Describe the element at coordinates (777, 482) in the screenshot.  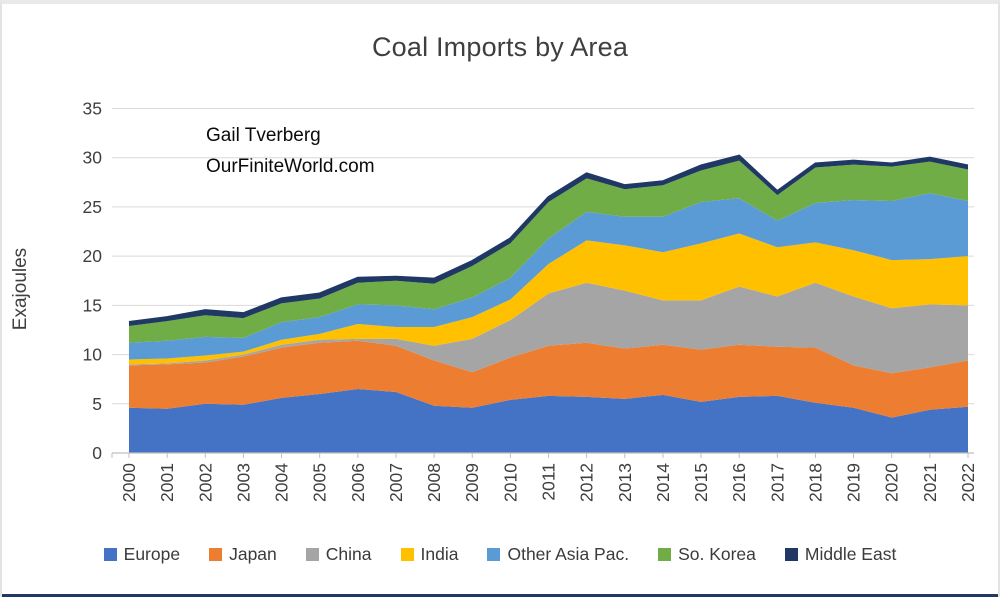
I see `x-tick-label: 2017` at that location.